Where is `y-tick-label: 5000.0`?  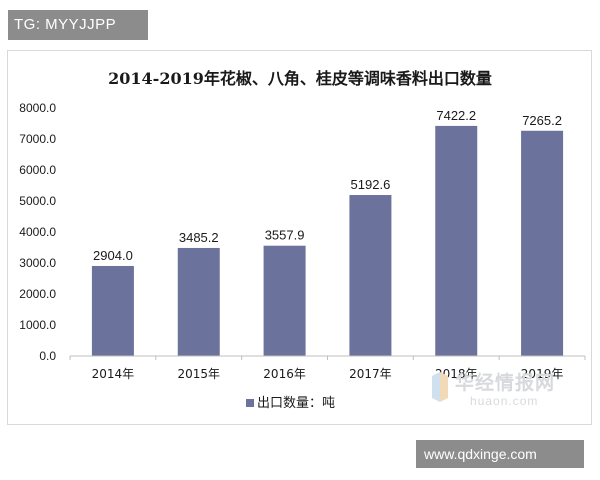 y-tick-label: 5000.0 is located at coordinates (37, 201).